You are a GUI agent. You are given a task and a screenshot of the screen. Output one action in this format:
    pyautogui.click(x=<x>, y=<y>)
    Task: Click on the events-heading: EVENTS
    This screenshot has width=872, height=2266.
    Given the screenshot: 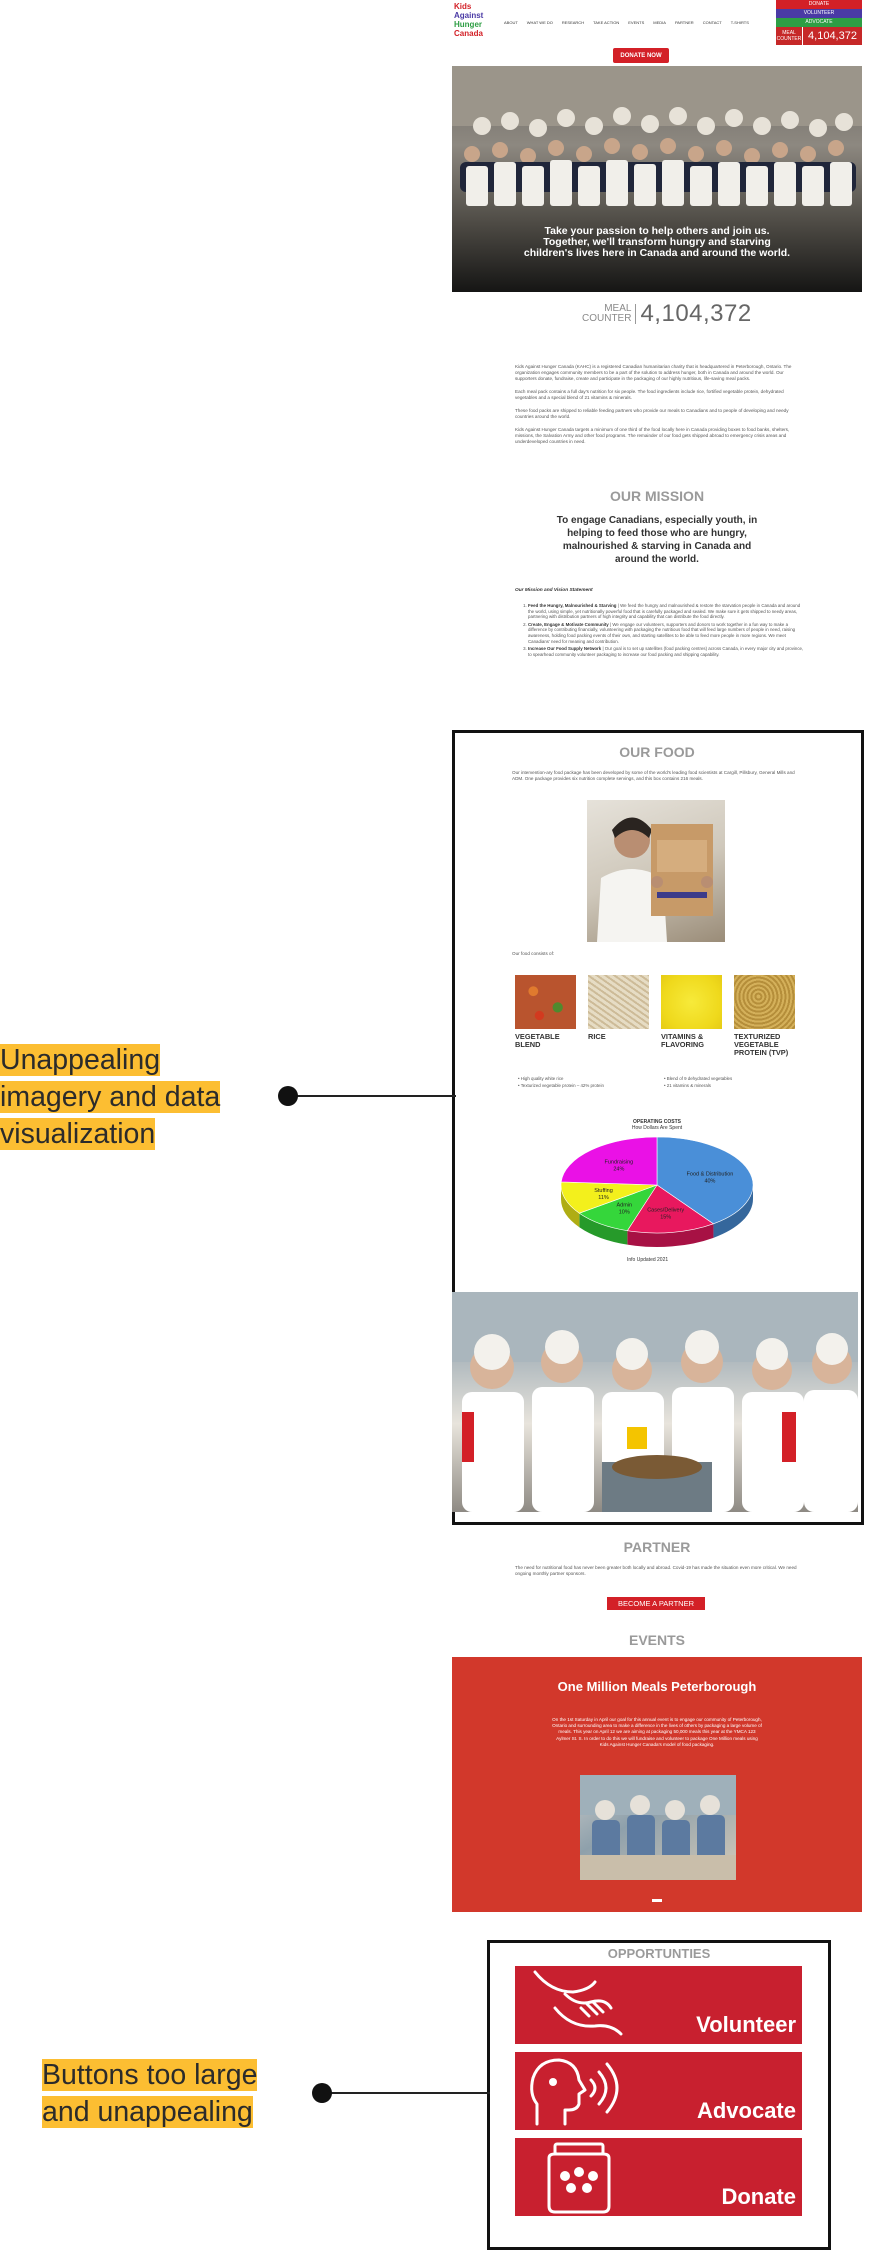 What is the action you would take?
    pyautogui.click(x=656, y=1640)
    